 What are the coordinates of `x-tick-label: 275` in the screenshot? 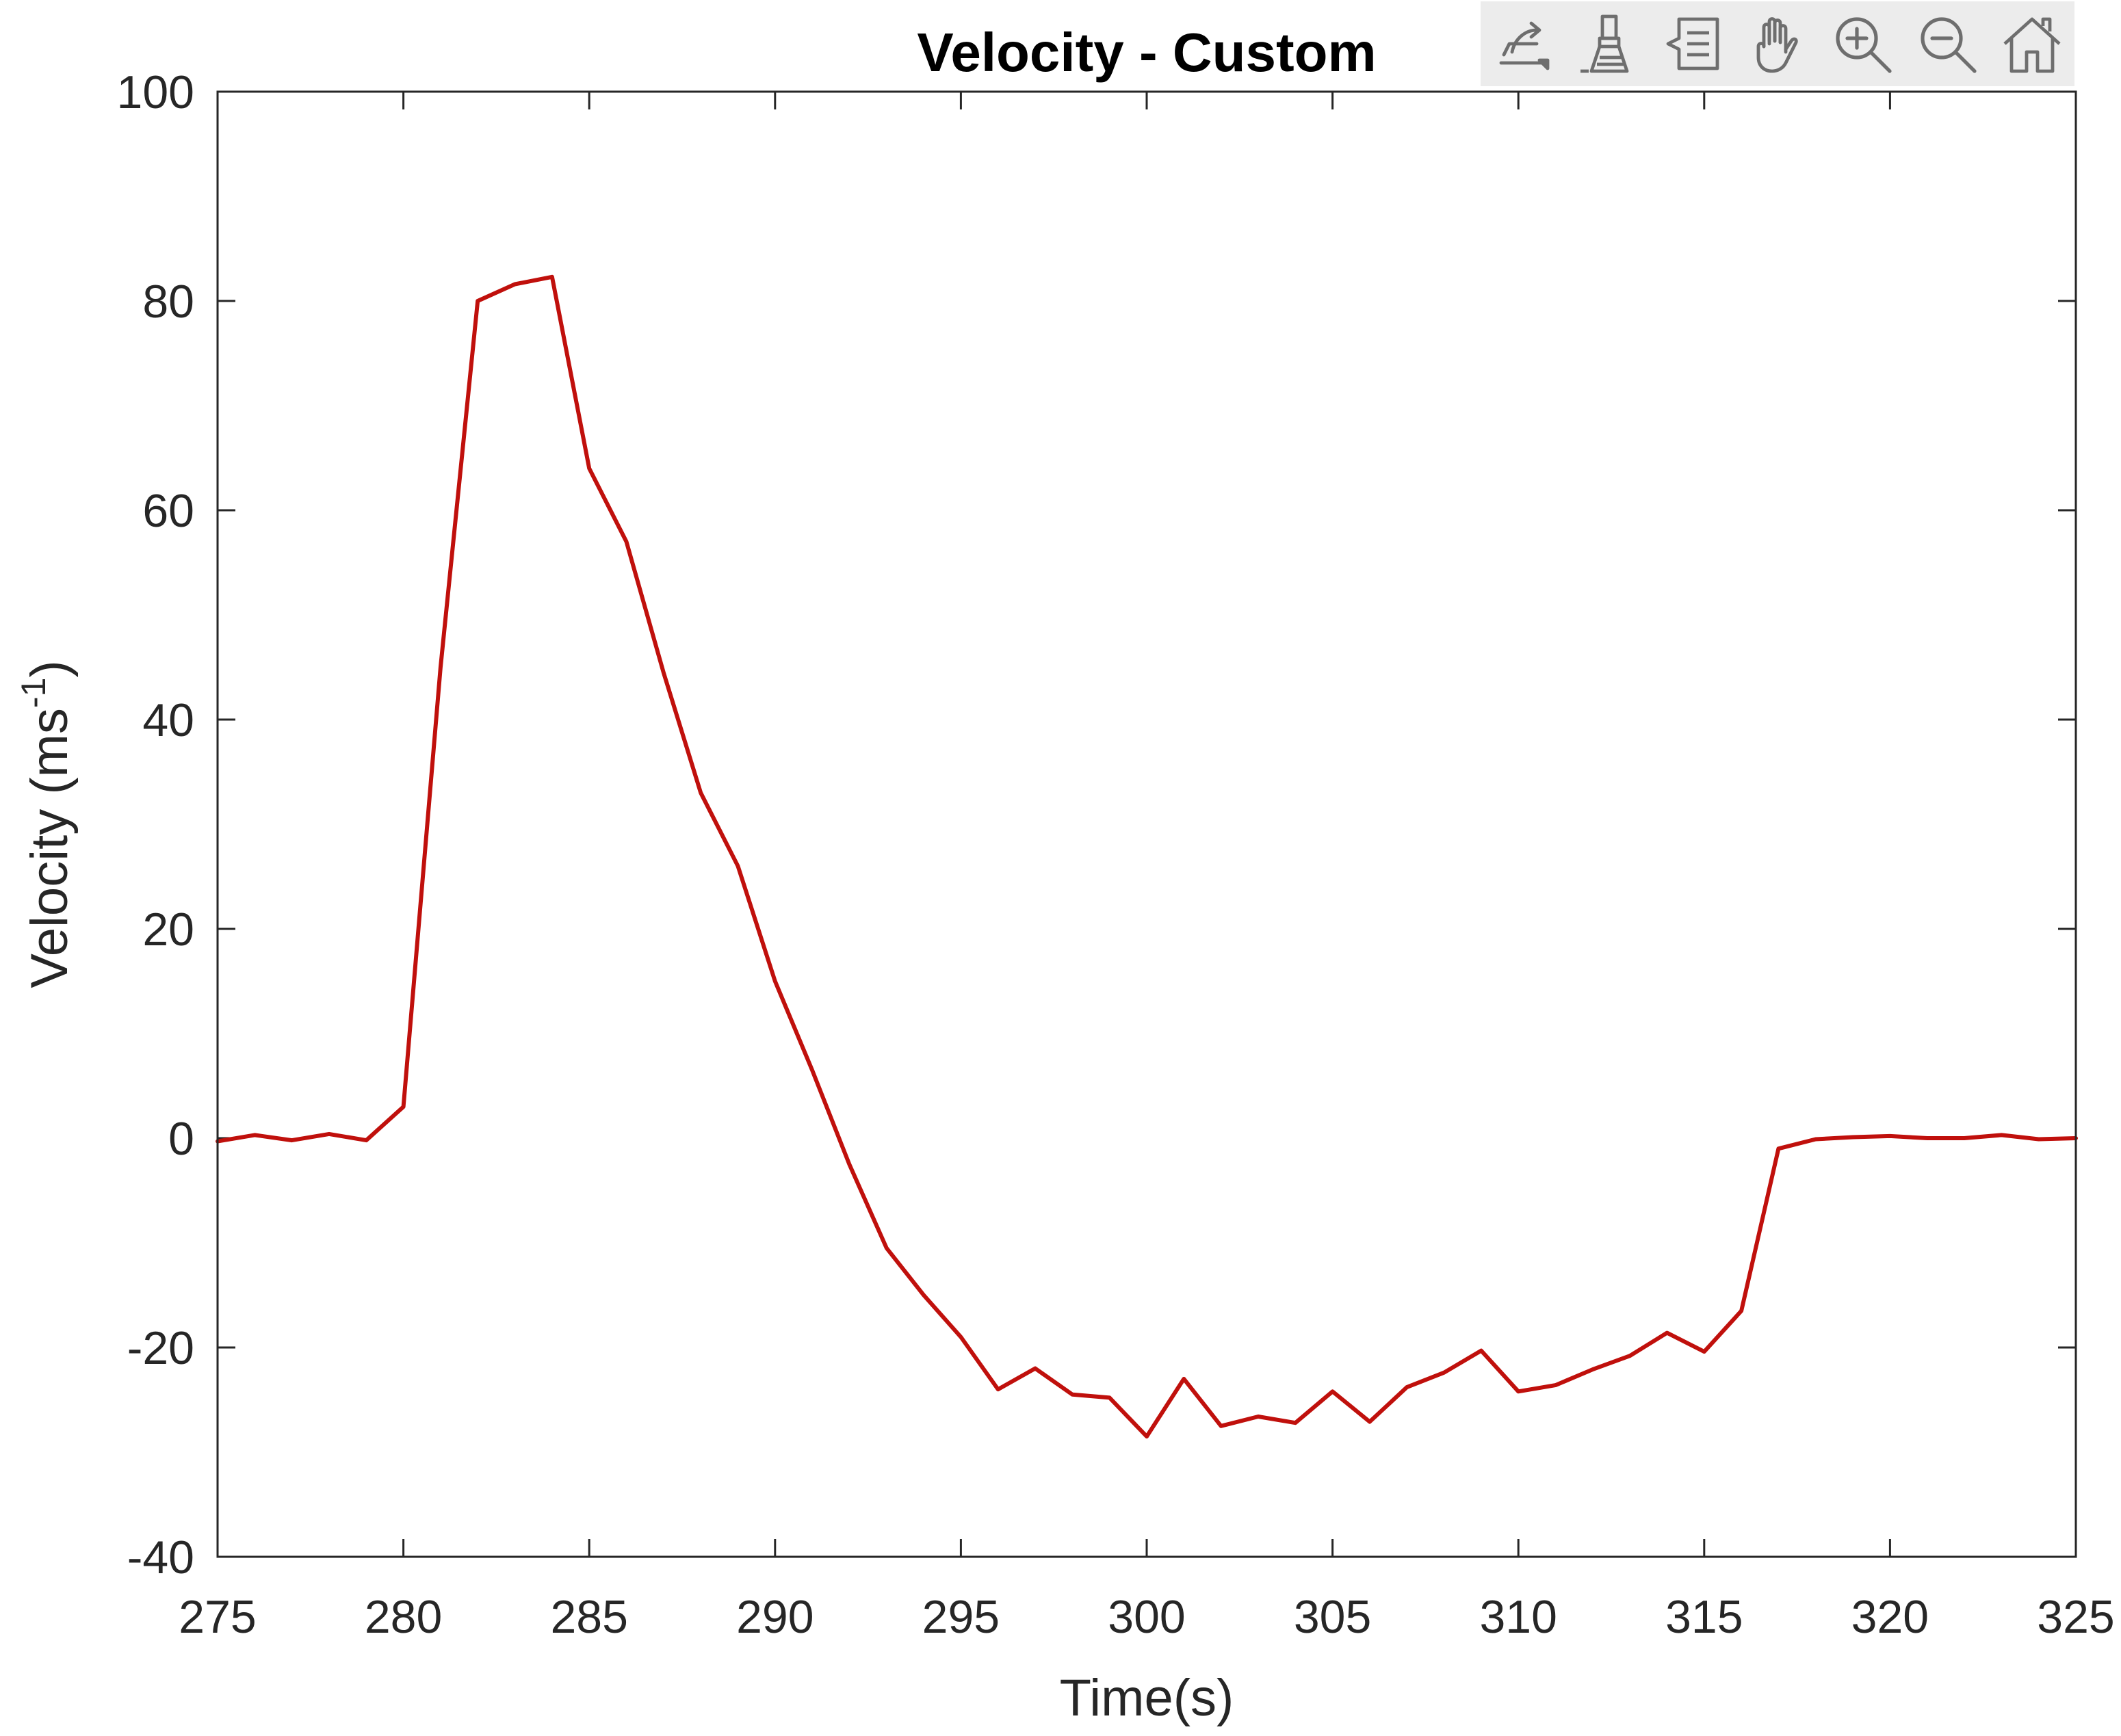 It's located at (217, 1617).